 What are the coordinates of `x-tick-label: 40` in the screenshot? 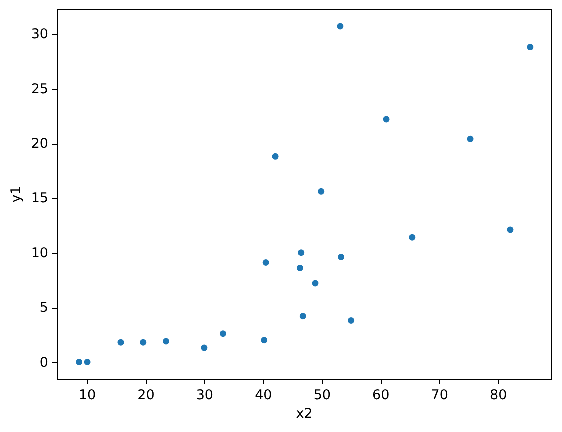 It's located at (263, 396).